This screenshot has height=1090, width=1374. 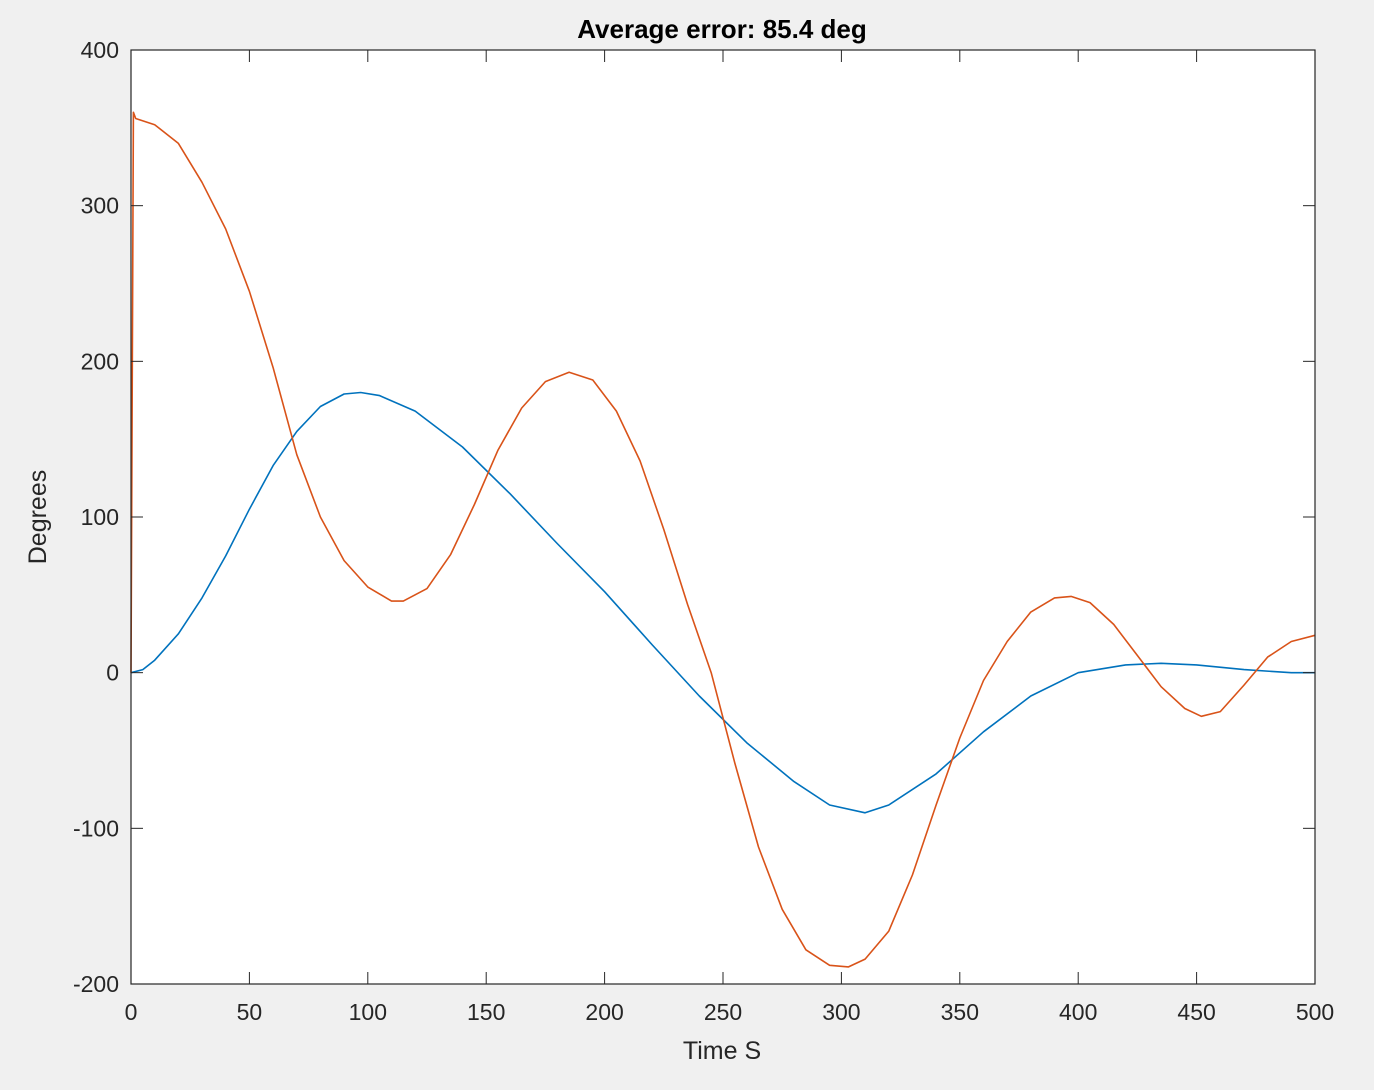 I want to click on x-tick-label: 500, so click(x=1315, y=1012).